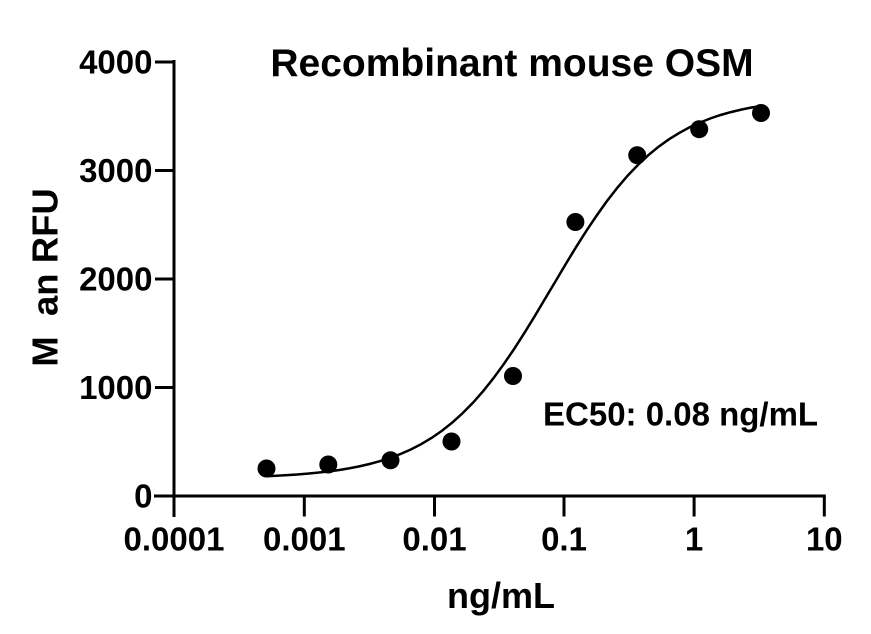  I want to click on svg-text: 0.01, so click(434, 539).